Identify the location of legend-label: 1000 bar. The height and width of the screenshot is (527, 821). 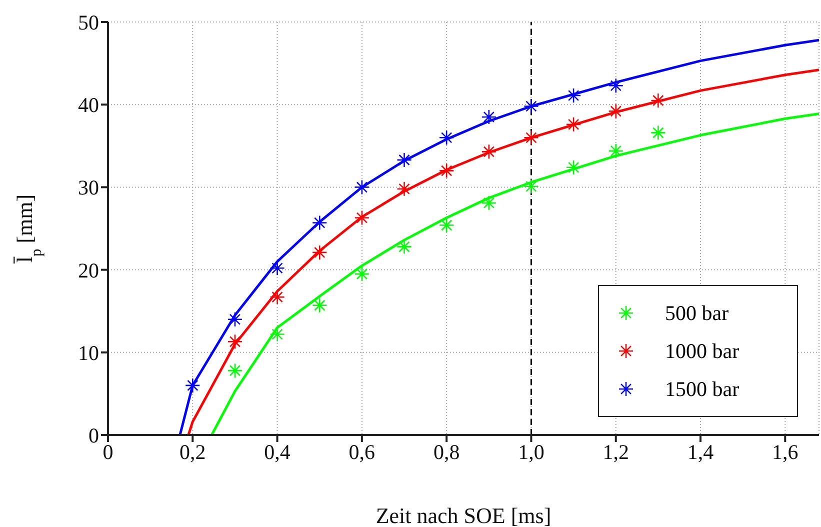
(702, 351).